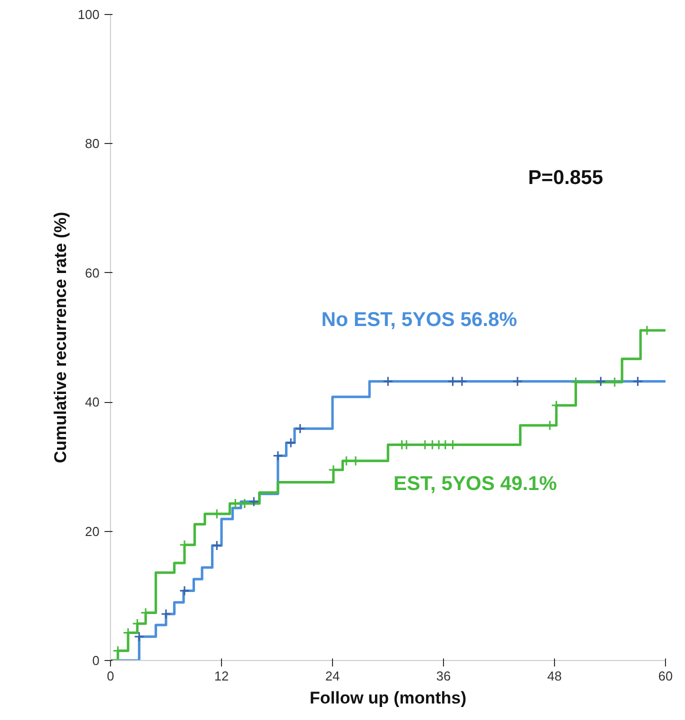 The width and height of the screenshot is (685, 720). What do you see at coordinates (92, 402) in the screenshot?
I see `y-tick-label: 40` at bounding box center [92, 402].